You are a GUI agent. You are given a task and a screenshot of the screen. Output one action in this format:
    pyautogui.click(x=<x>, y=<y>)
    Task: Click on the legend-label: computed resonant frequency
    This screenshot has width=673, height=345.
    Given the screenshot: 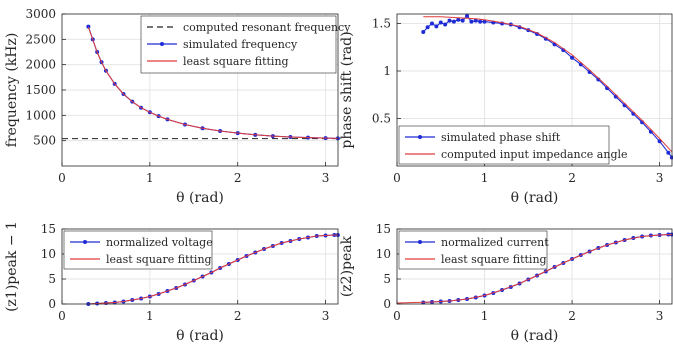 What is the action you would take?
    pyautogui.click(x=267, y=27)
    